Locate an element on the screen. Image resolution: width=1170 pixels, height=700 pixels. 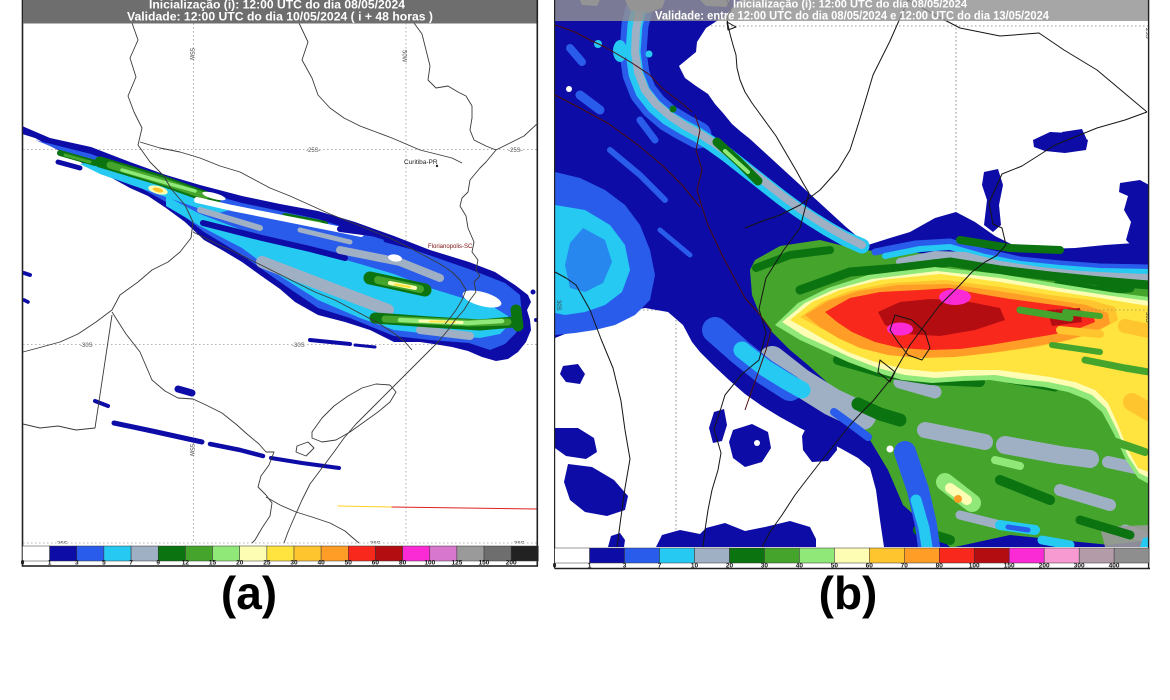
svg-text: 25S is located at coordinates (1147, 33).